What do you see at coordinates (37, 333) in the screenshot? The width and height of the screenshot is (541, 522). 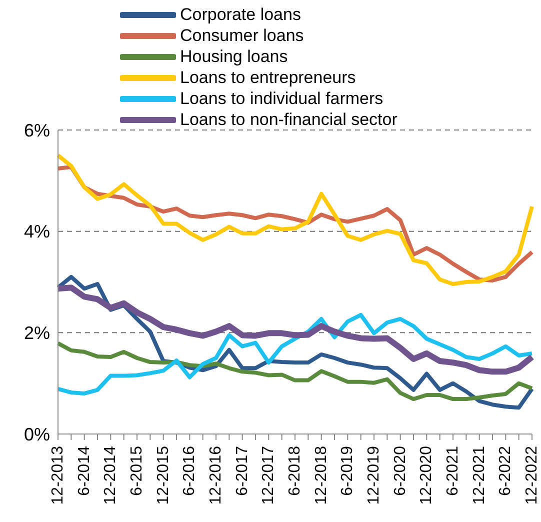 I see `y-tick-label: 2%` at bounding box center [37, 333].